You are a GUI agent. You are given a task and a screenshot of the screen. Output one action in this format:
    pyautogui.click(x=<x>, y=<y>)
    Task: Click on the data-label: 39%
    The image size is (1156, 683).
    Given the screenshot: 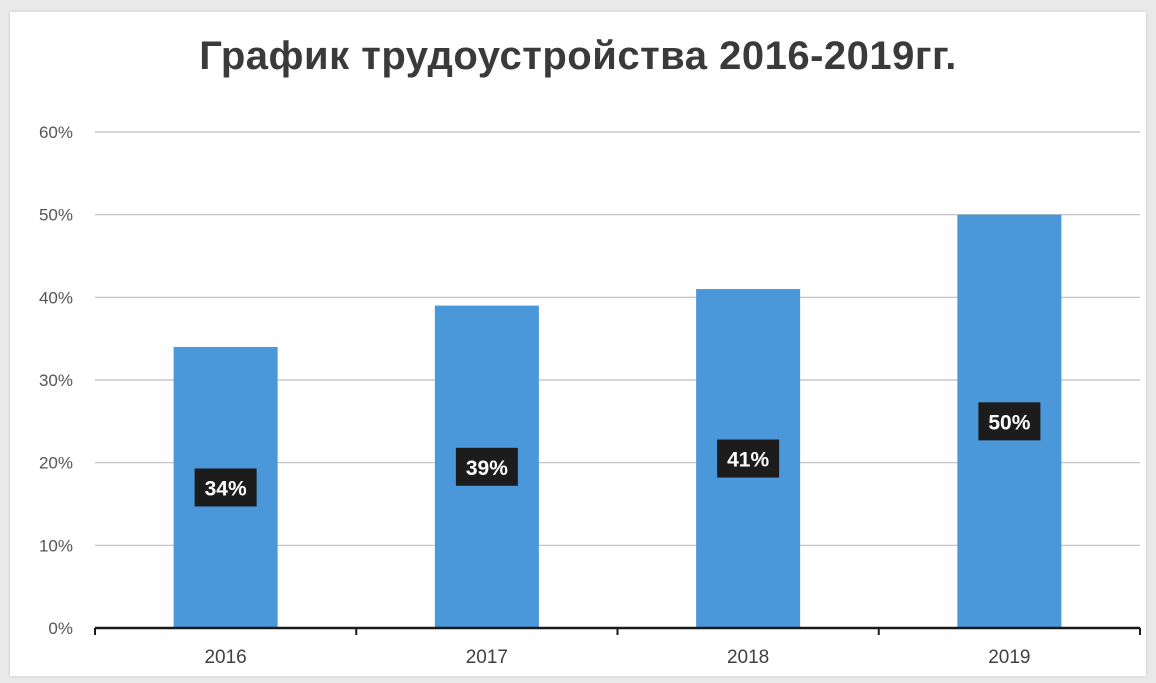 What is the action you would take?
    pyautogui.click(x=487, y=468)
    